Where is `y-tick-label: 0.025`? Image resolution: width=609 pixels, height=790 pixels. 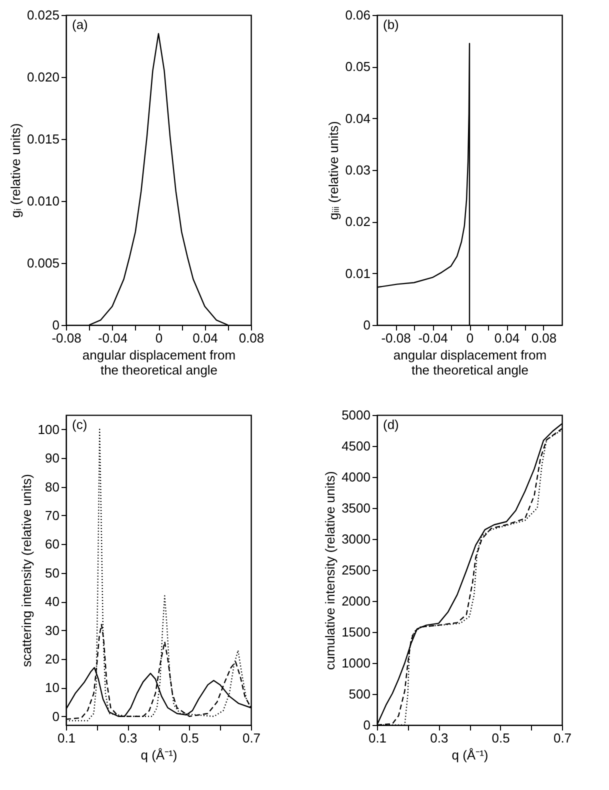 y-tick-label: 0.025 is located at coordinates (43, 15).